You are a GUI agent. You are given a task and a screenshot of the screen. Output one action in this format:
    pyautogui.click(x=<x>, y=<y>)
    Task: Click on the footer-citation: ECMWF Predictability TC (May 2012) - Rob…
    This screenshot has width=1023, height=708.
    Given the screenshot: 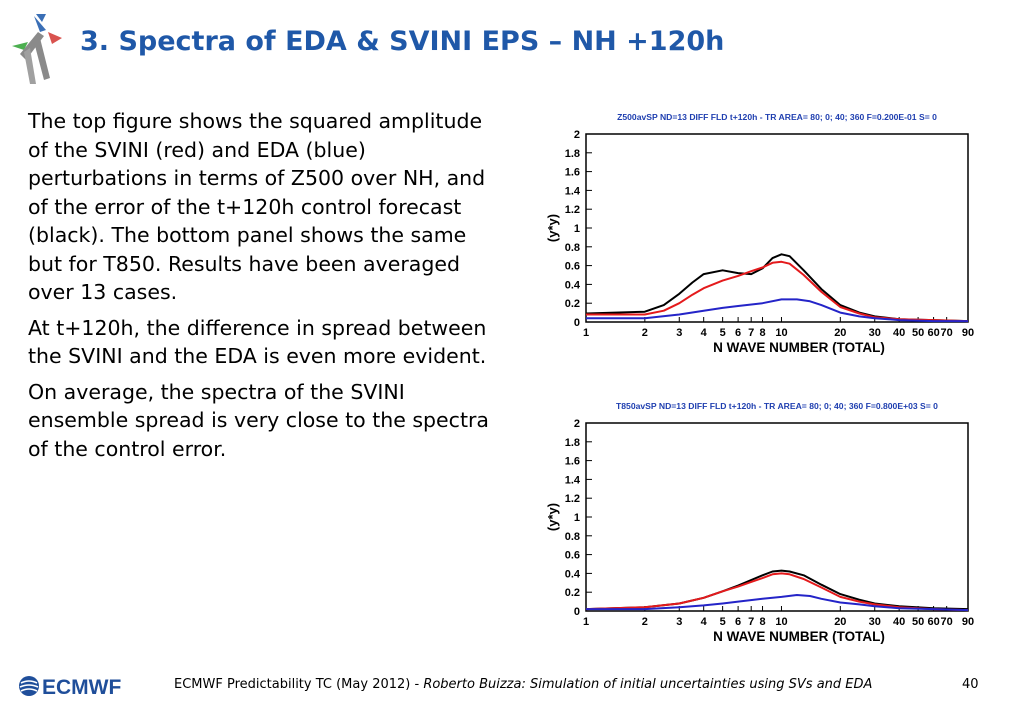 What is the action you would take?
    pyautogui.click(x=523, y=684)
    